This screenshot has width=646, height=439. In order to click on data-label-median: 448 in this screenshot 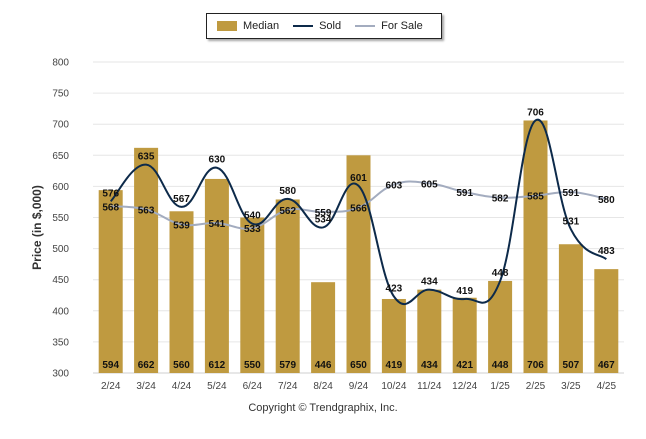, I will do `click(500, 365)`.